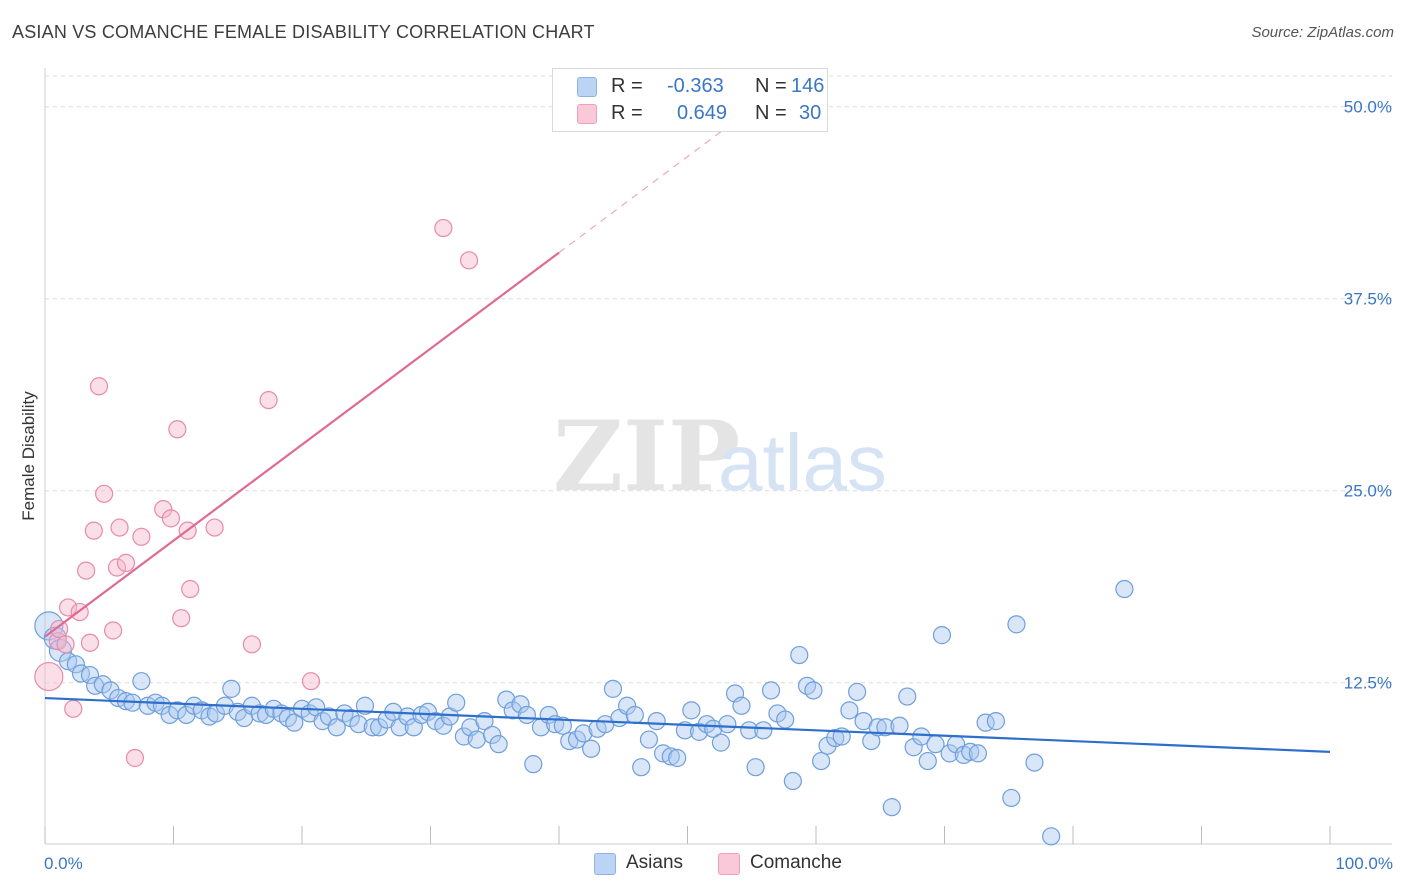  I want to click on bottom-legend-label-comanche: Comanche, so click(796, 862).